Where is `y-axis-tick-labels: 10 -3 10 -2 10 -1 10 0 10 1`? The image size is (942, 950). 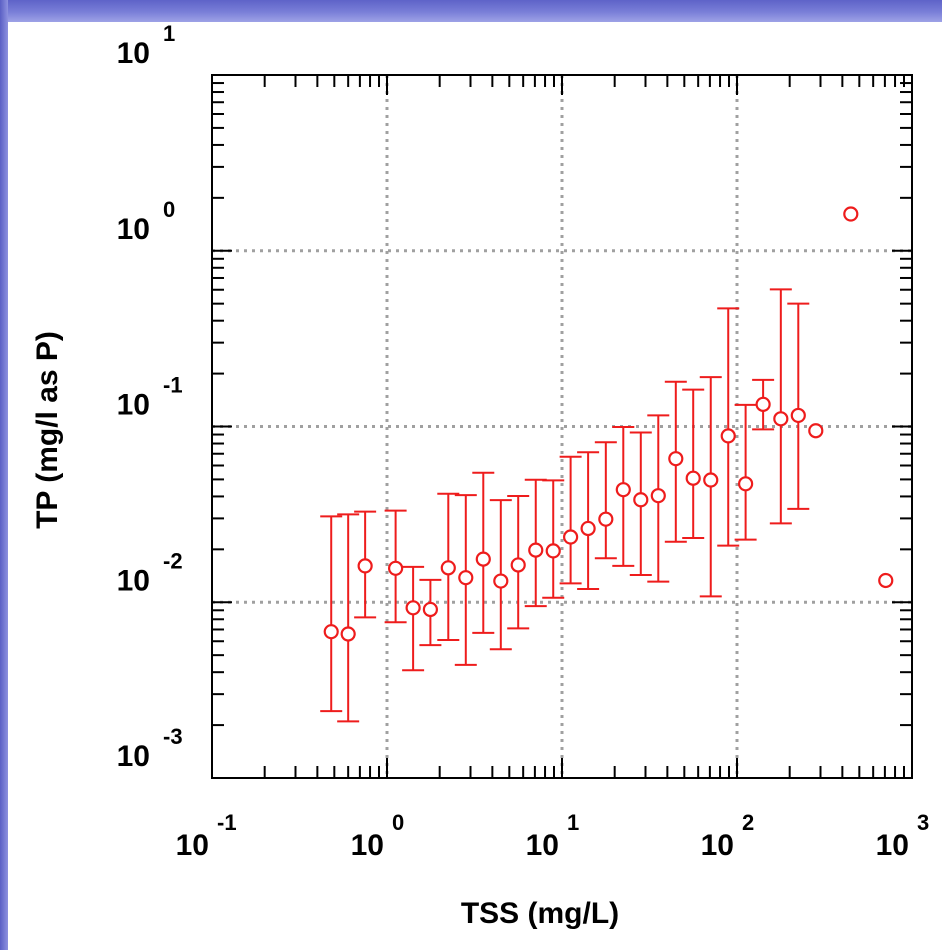
y-axis-tick-labels: 10 -3 10 -2 10 -1 10 0 10 1 is located at coordinates (150, 397).